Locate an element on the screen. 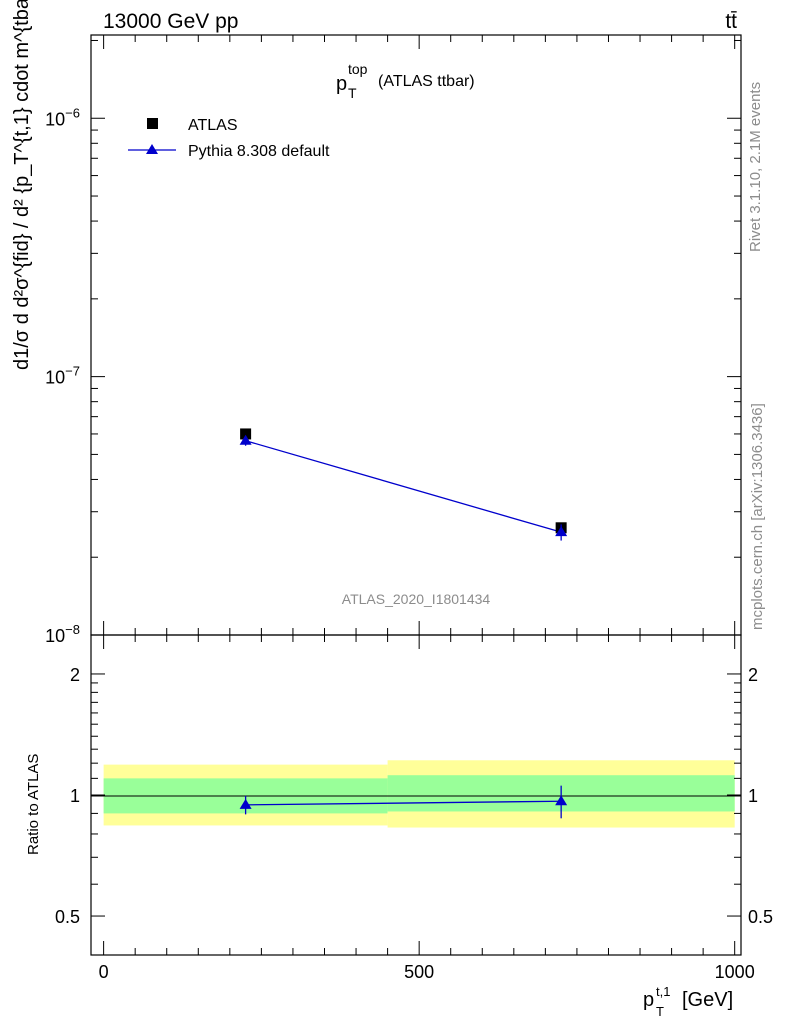 Image resolution: width=786 pixels, height=1024 pixels. xlabel-main: p is located at coordinates (648, 1000).